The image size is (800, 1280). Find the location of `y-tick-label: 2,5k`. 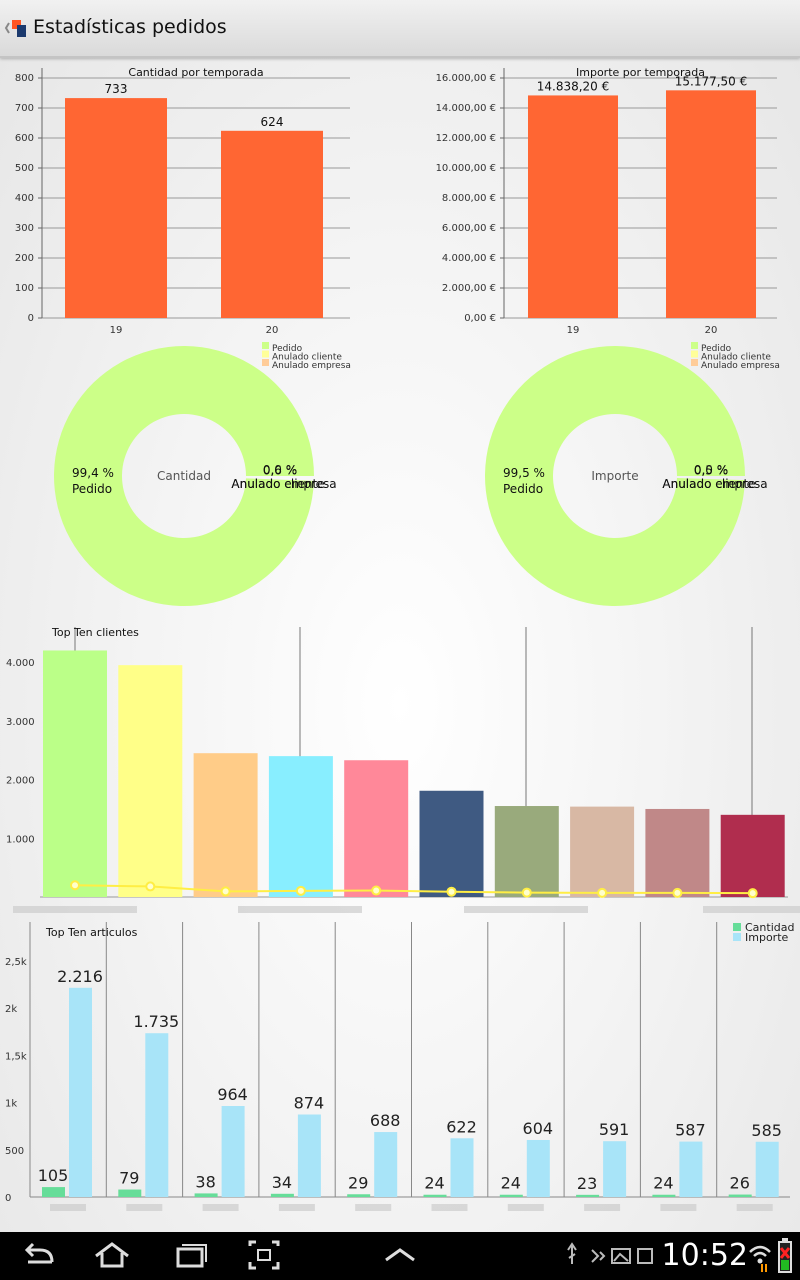

y-tick-label: 2,5k is located at coordinates (16, 962).